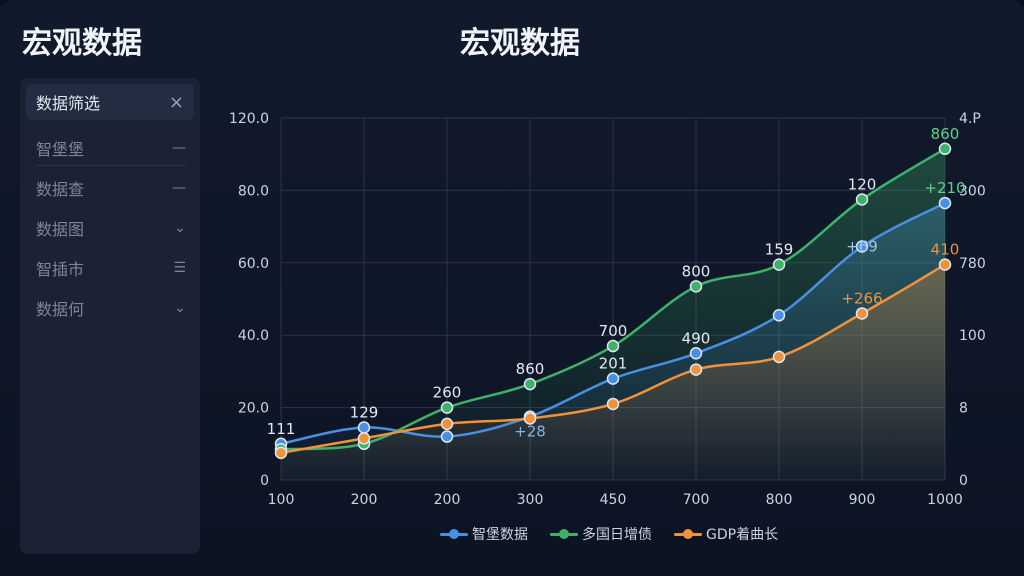 The height and width of the screenshot is (576, 1024). I want to click on y-tick-label: 120.0, so click(249, 119).